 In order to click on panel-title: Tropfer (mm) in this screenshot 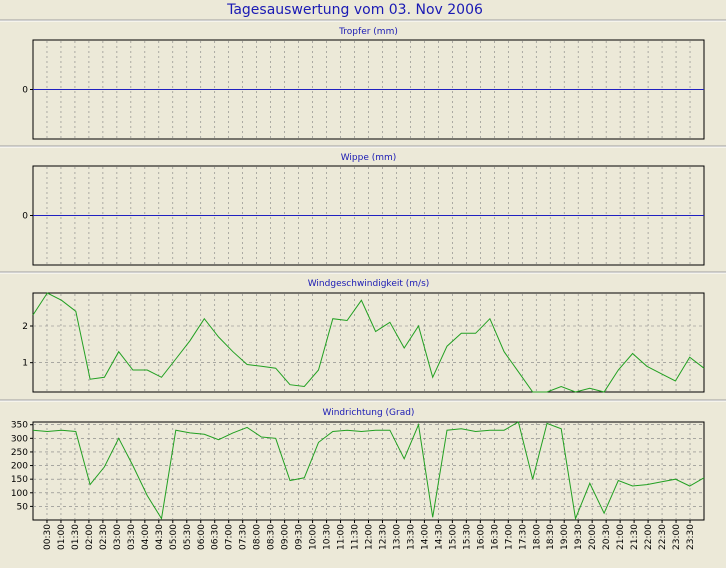, I will do `click(368, 32)`.